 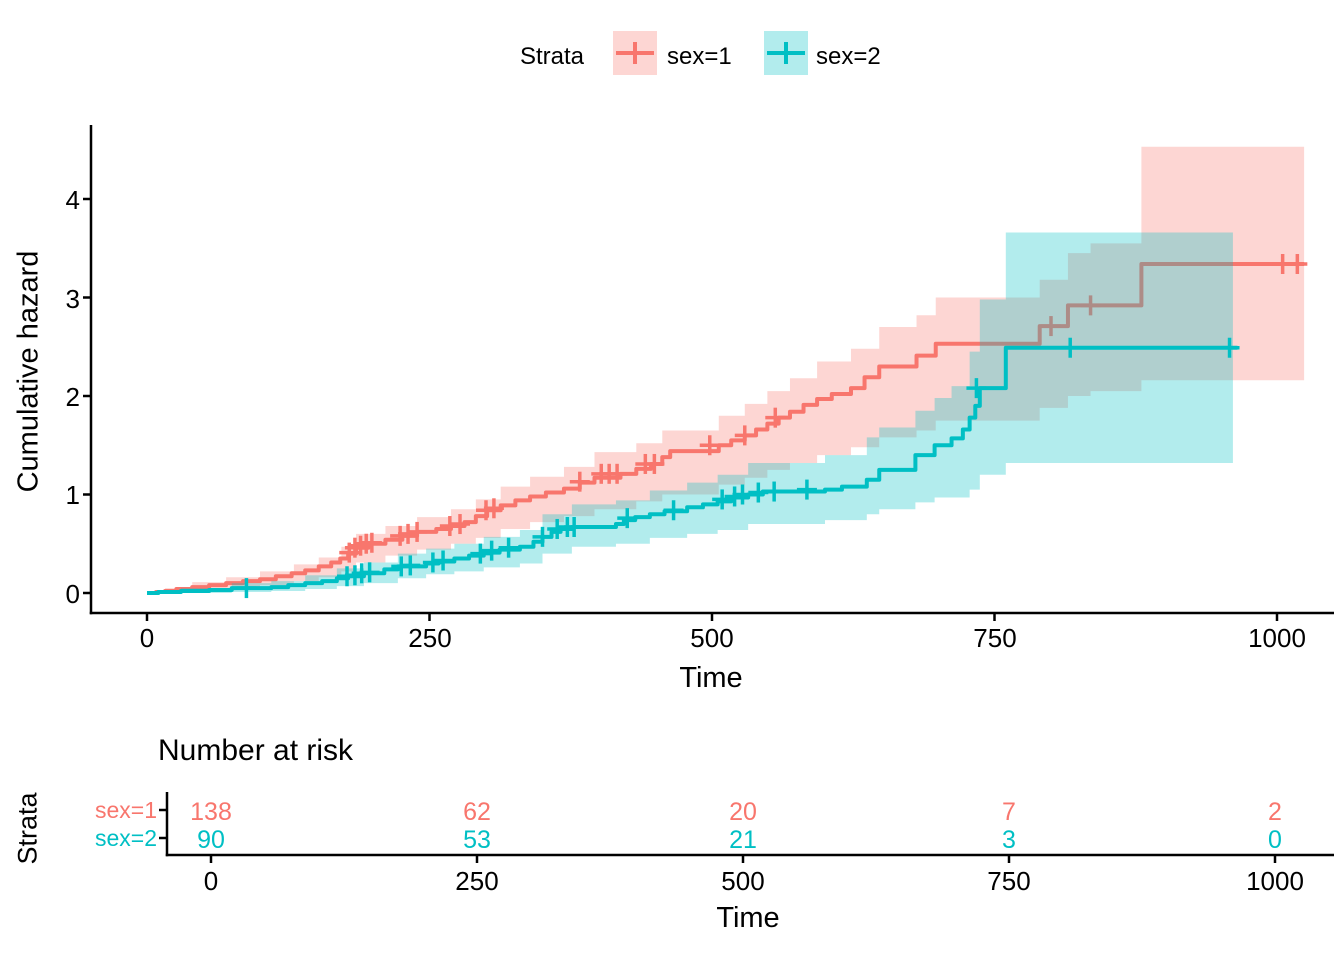 I want to click on risk-value: 20, so click(x=743, y=812).